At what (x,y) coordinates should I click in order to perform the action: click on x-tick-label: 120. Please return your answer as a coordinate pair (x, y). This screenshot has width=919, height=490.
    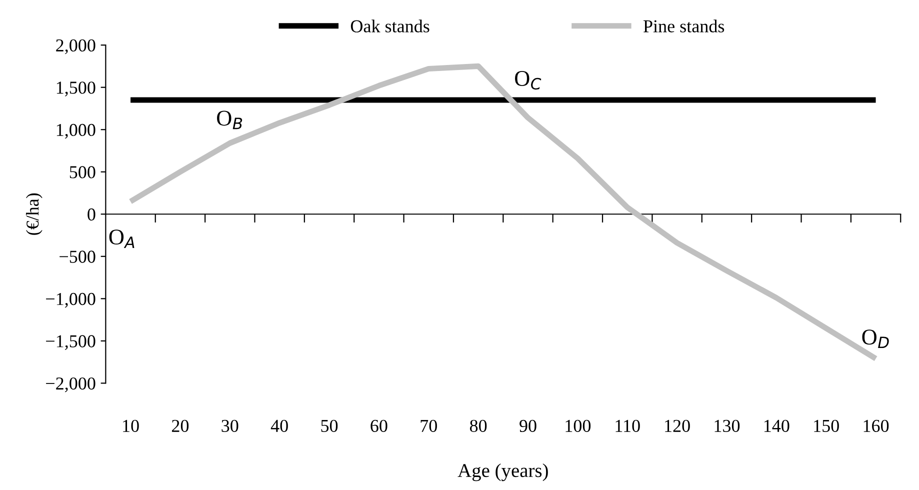
    Looking at the image, I should click on (677, 426).